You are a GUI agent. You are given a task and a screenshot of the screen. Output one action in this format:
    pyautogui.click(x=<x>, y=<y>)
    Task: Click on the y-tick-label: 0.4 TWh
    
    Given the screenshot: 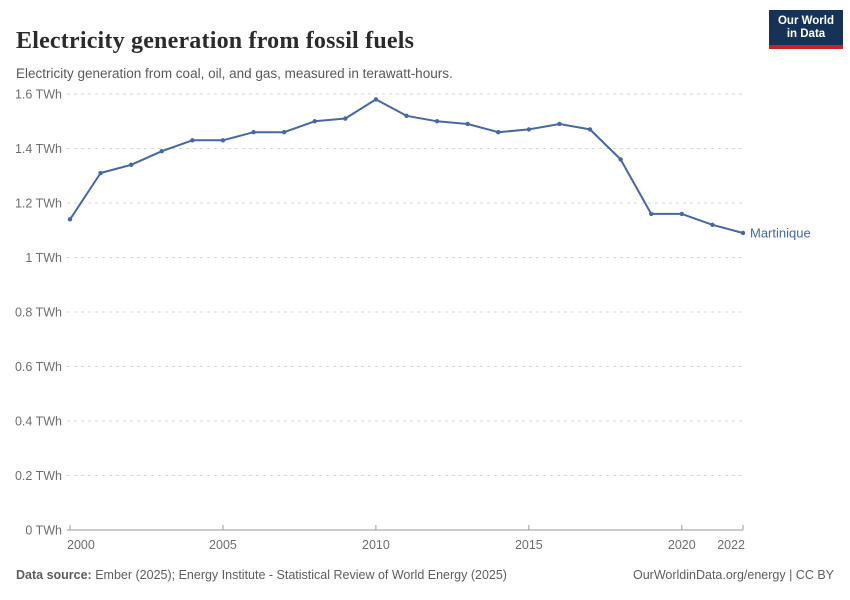 What is the action you would take?
    pyautogui.click(x=38, y=422)
    